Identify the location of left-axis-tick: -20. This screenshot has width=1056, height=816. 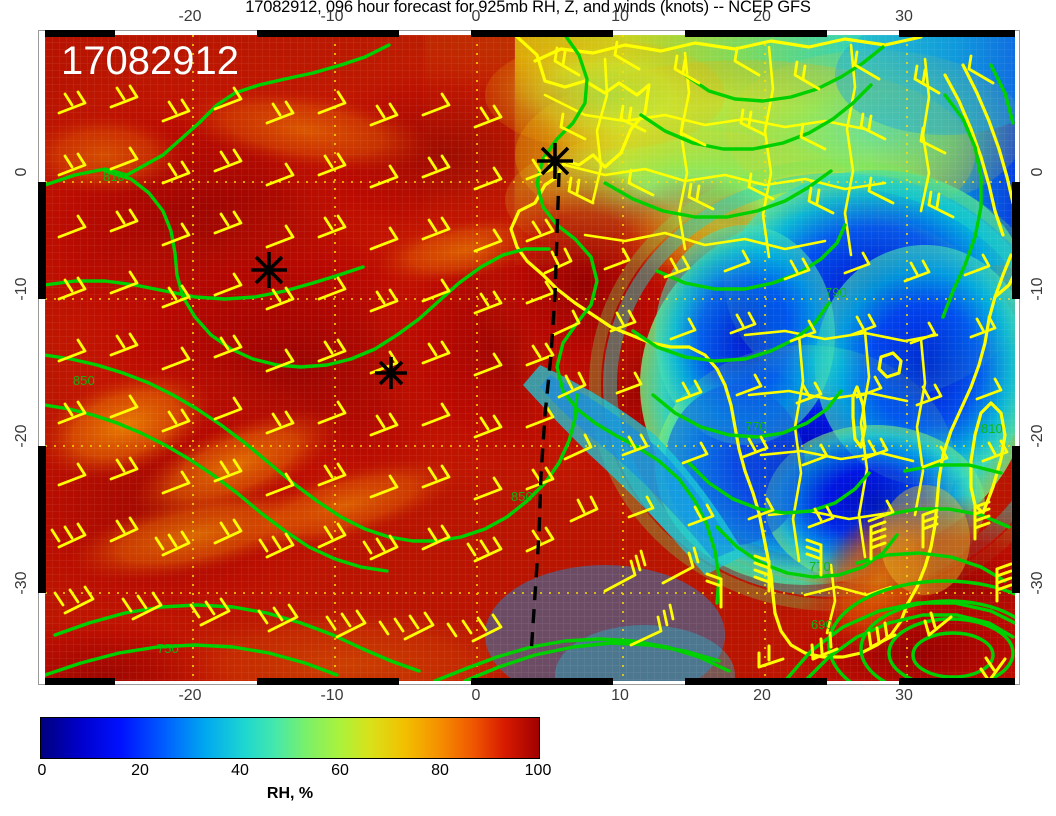
(21, 436).